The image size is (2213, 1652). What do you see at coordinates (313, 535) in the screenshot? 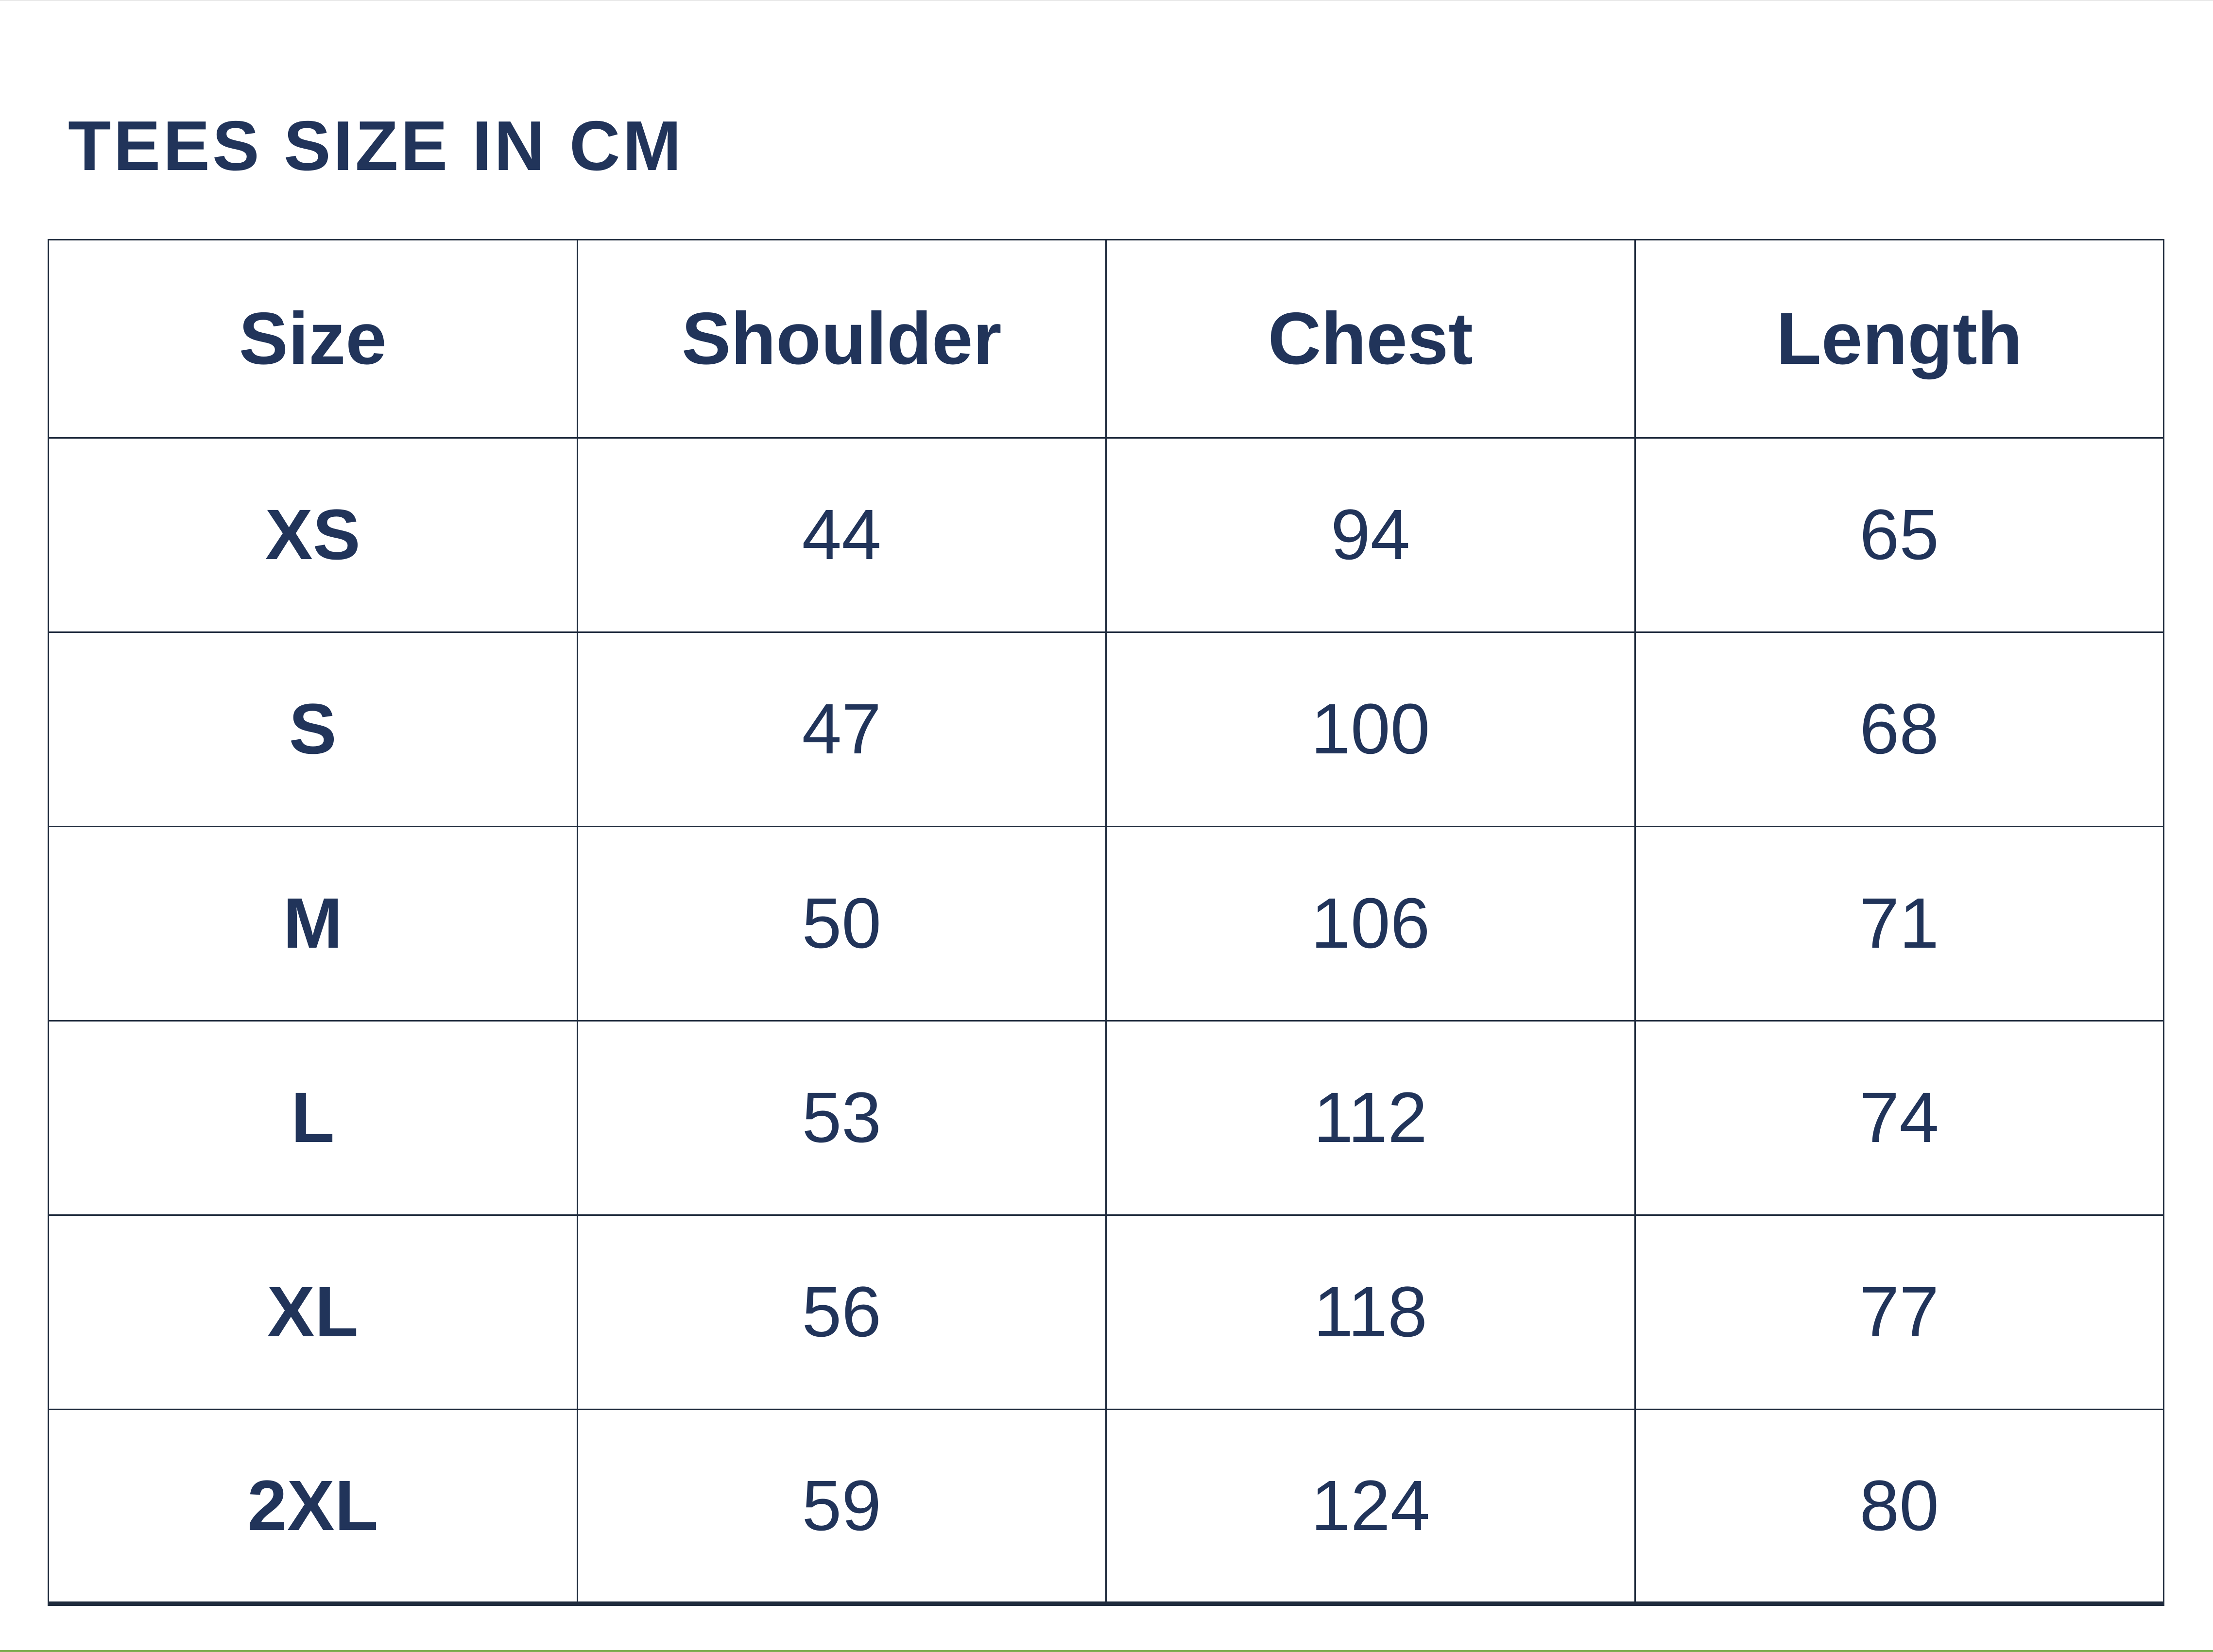
I see `size-label-cell: XS` at bounding box center [313, 535].